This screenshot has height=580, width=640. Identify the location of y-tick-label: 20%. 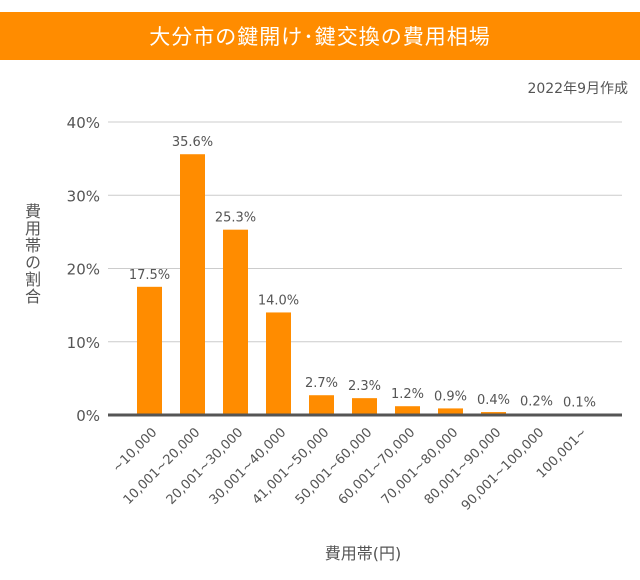
(83, 270).